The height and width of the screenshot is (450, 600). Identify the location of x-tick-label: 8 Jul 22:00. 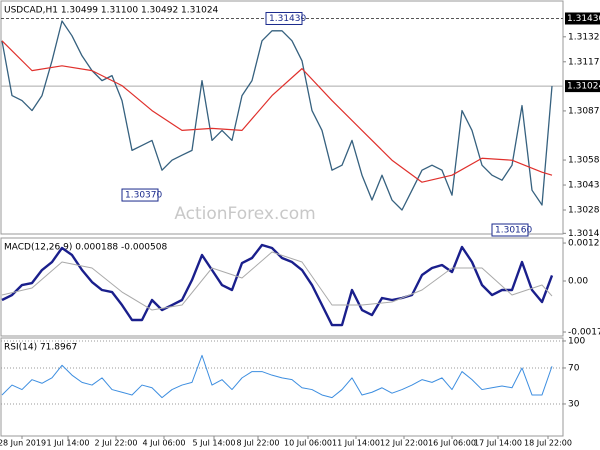
(258, 443).